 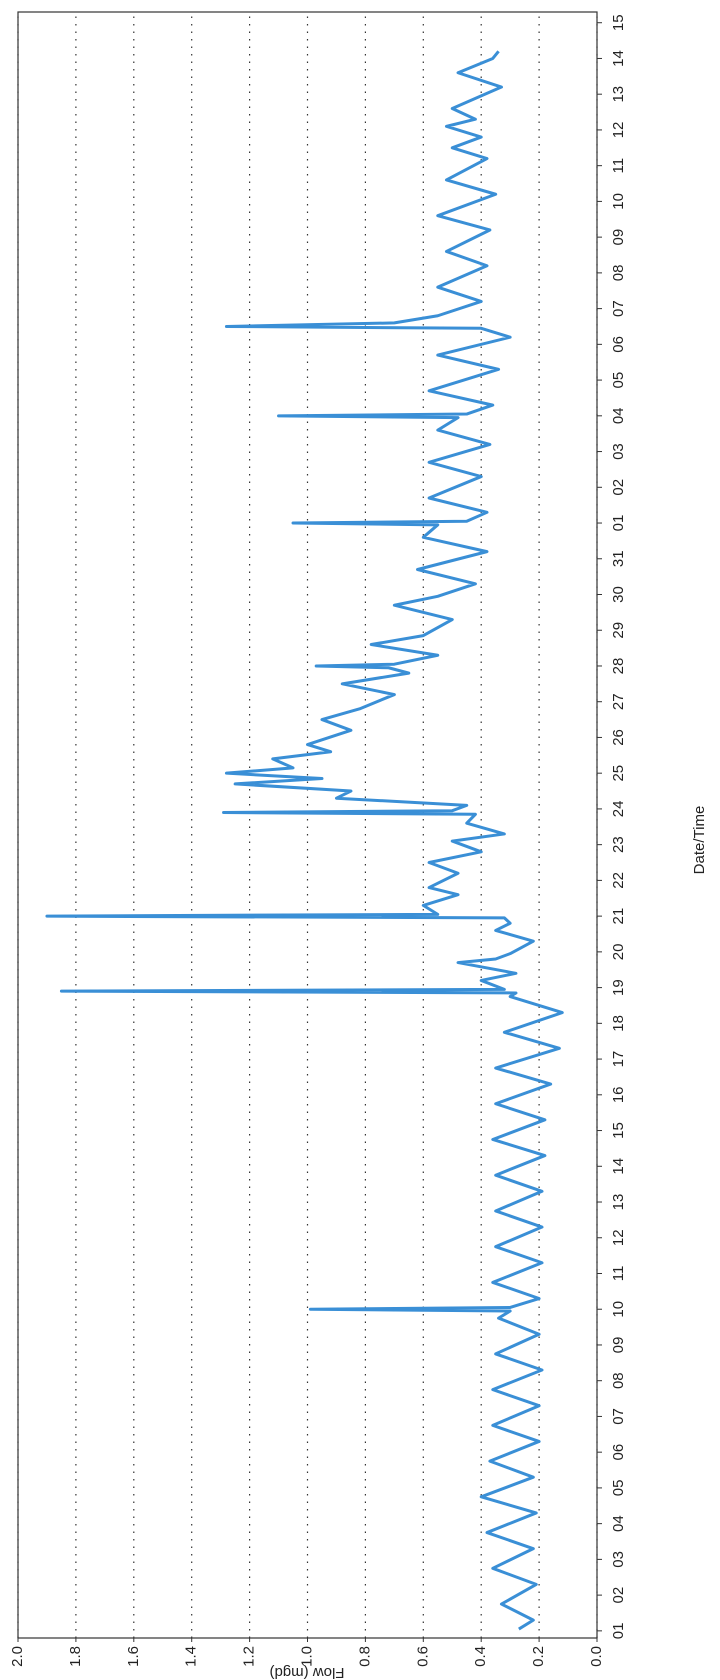 I want to click on x-axis-title: Date/Time, so click(x=699, y=840).